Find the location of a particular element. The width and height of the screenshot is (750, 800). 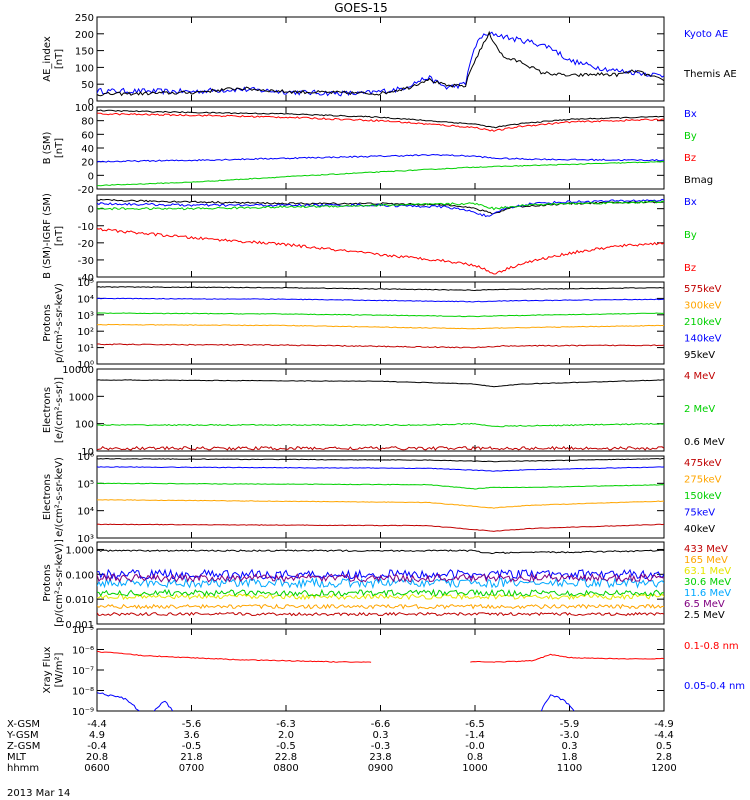

y-tick-label: 10³ is located at coordinates (85, 316).